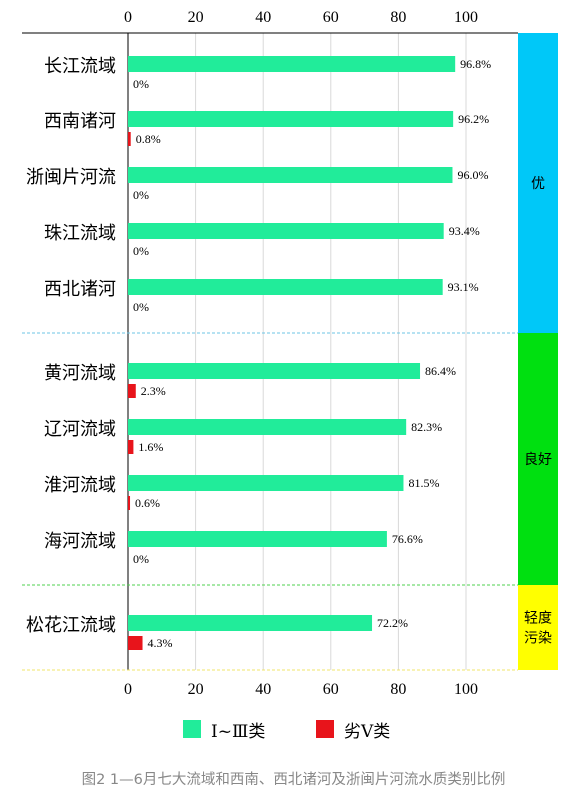  What do you see at coordinates (440, 371) in the screenshot?
I see `label-good-5: 86.4%` at bounding box center [440, 371].